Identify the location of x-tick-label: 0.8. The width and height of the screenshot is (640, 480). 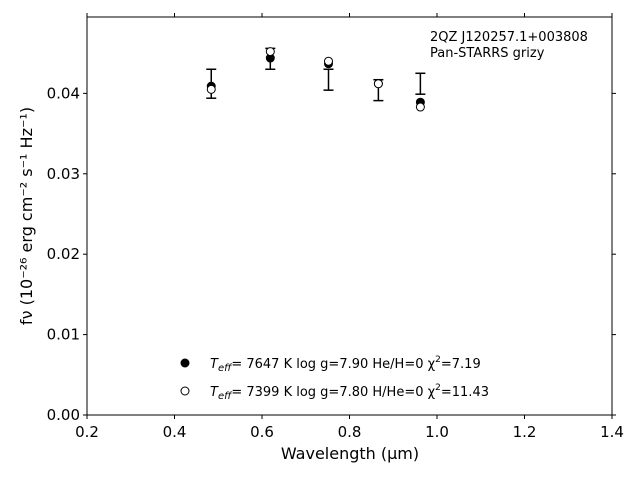
(350, 432).